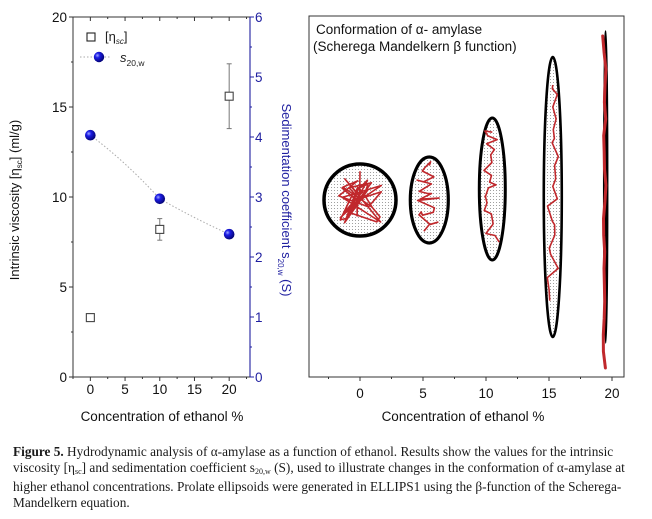  I want to click on right-y2label: Sedimentation coefficient s20,w (S), so click(285, 200).